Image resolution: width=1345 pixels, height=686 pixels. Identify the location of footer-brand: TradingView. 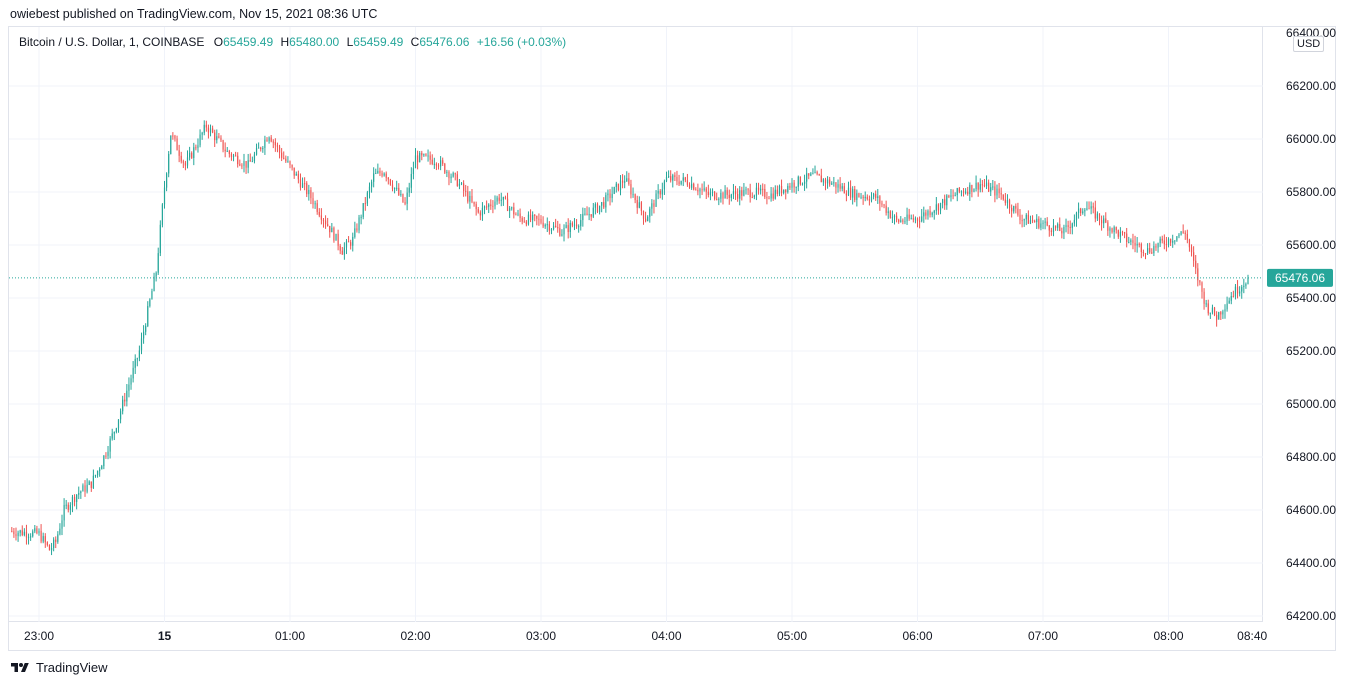
(72, 667).